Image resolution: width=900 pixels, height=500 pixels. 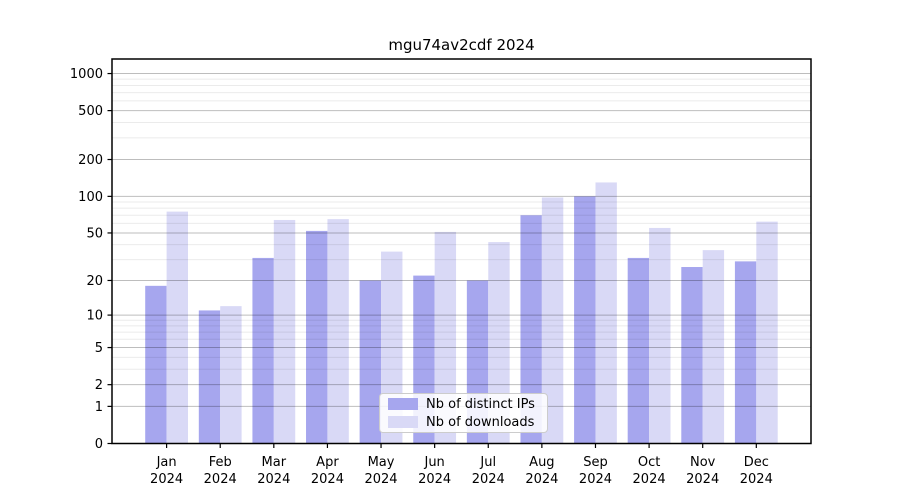 I want to click on tick-label: Jul, so click(x=487, y=462).